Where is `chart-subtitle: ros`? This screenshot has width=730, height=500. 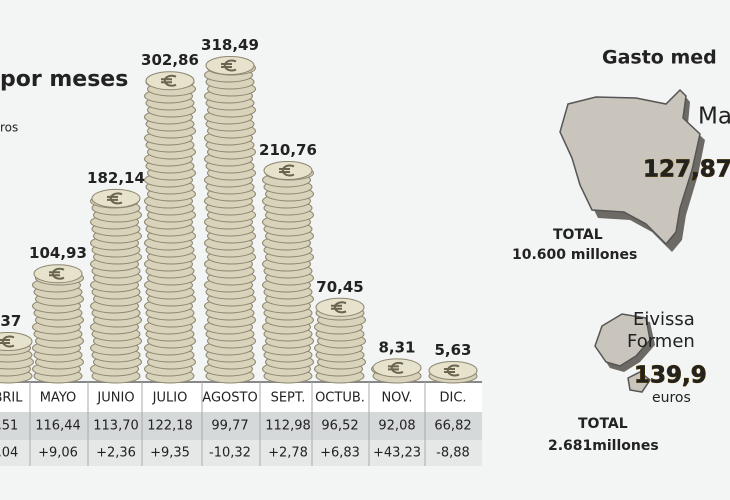
chart-subtitle: ros is located at coordinates (9, 128).